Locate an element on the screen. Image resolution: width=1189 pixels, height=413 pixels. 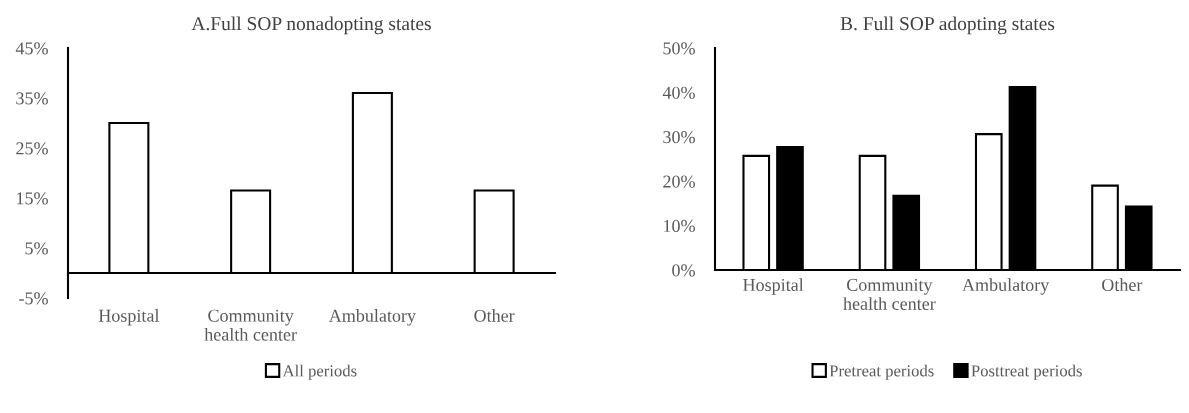
y-tick-label: 0% is located at coordinates (683, 270).